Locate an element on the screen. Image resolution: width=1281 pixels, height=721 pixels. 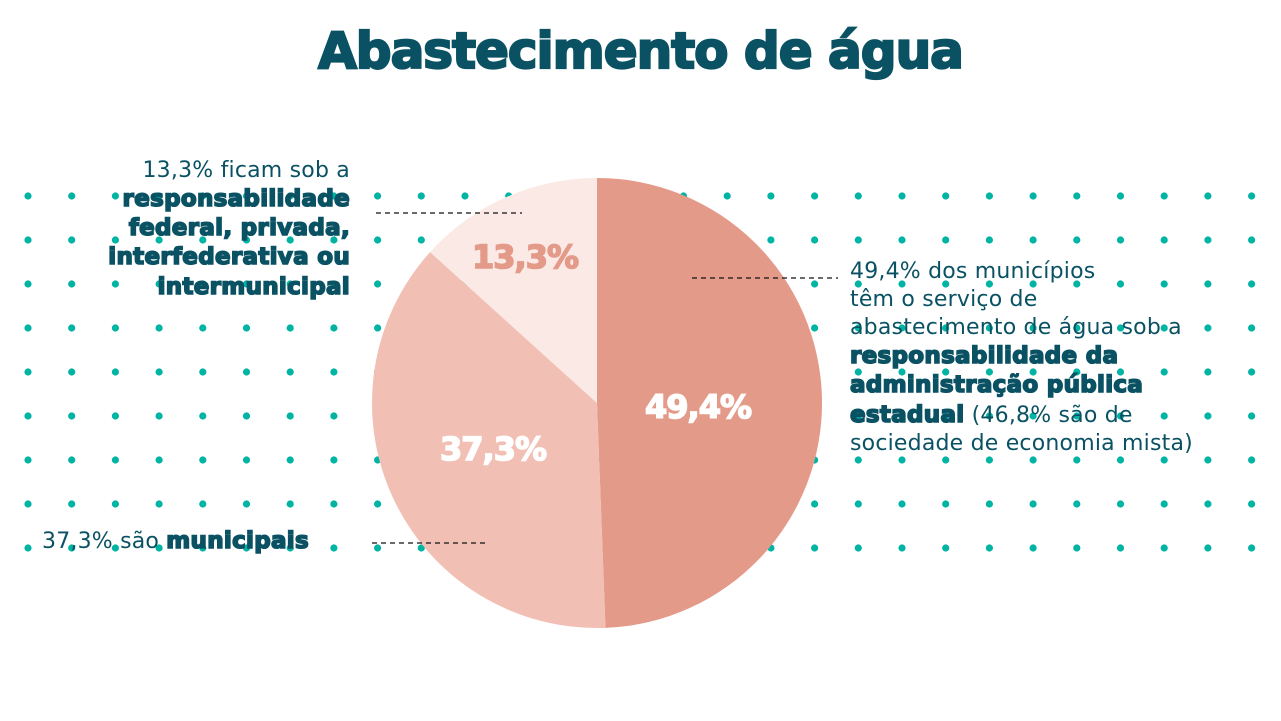
annotation-municipal-bold: municipais is located at coordinates (237, 541).